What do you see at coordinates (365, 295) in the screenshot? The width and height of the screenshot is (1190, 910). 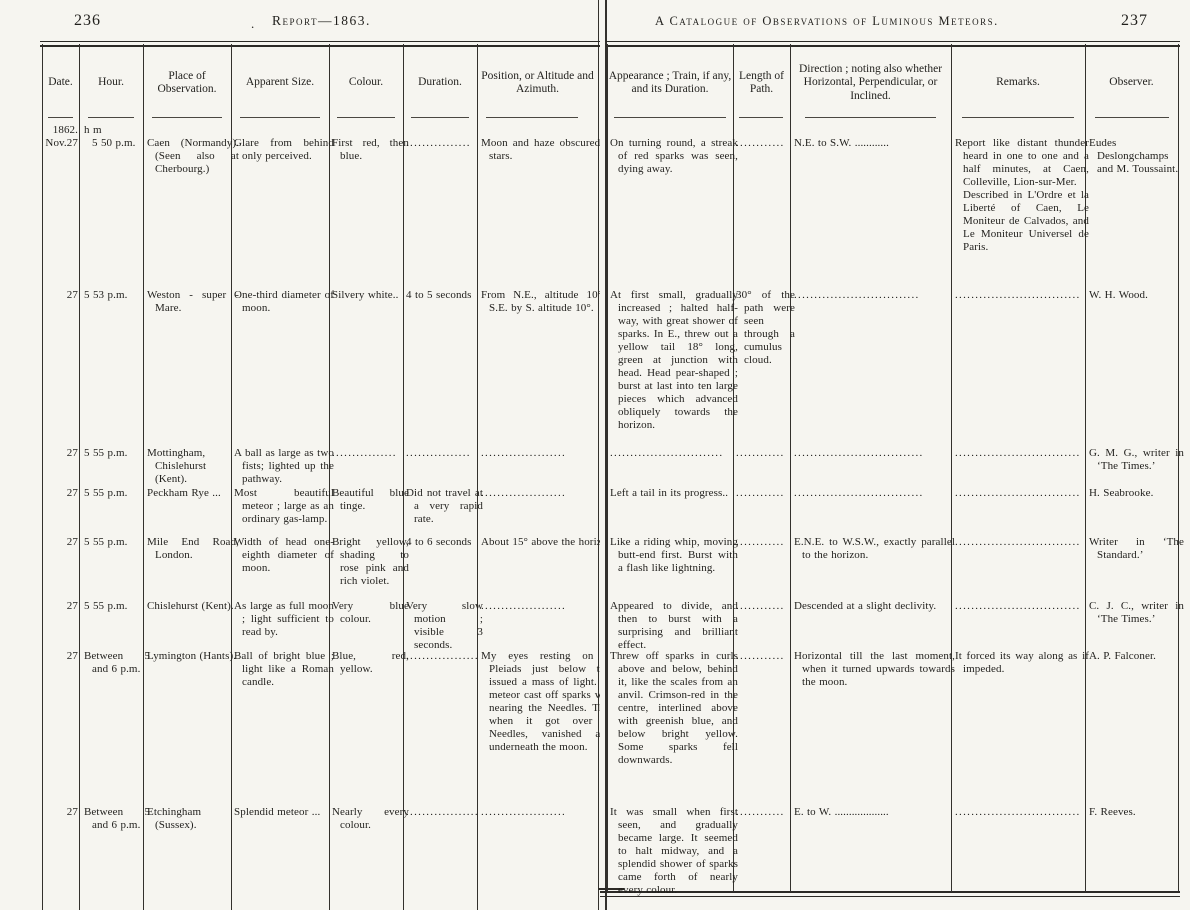 I see `cell-colour: Silvery white..` at bounding box center [365, 295].